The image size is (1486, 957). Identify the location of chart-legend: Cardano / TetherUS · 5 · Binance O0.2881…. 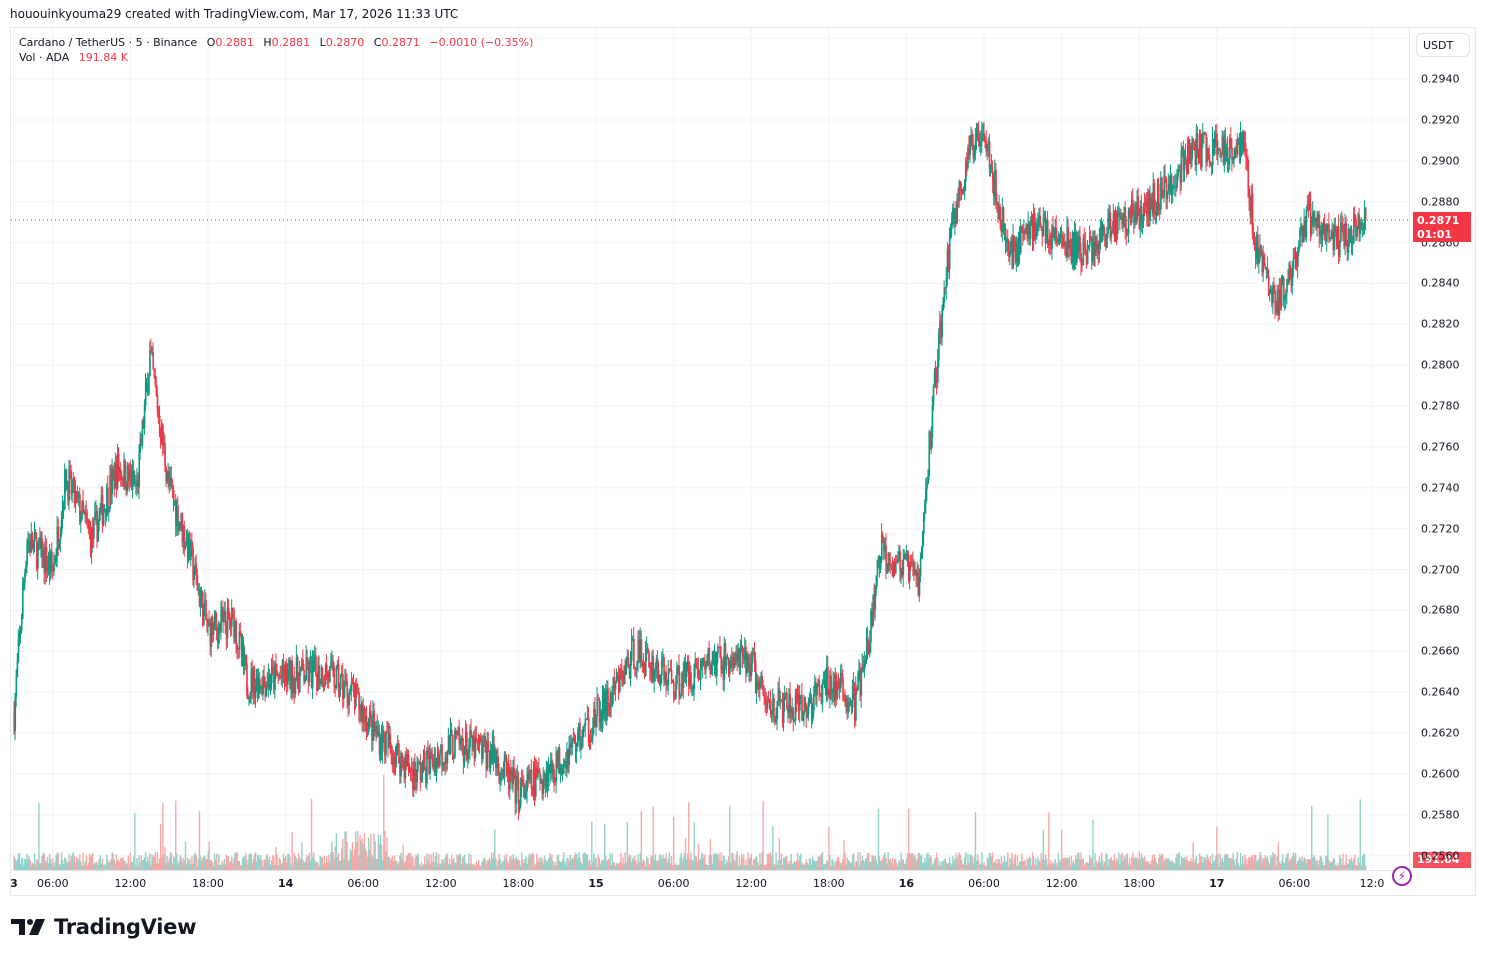
(276, 50).